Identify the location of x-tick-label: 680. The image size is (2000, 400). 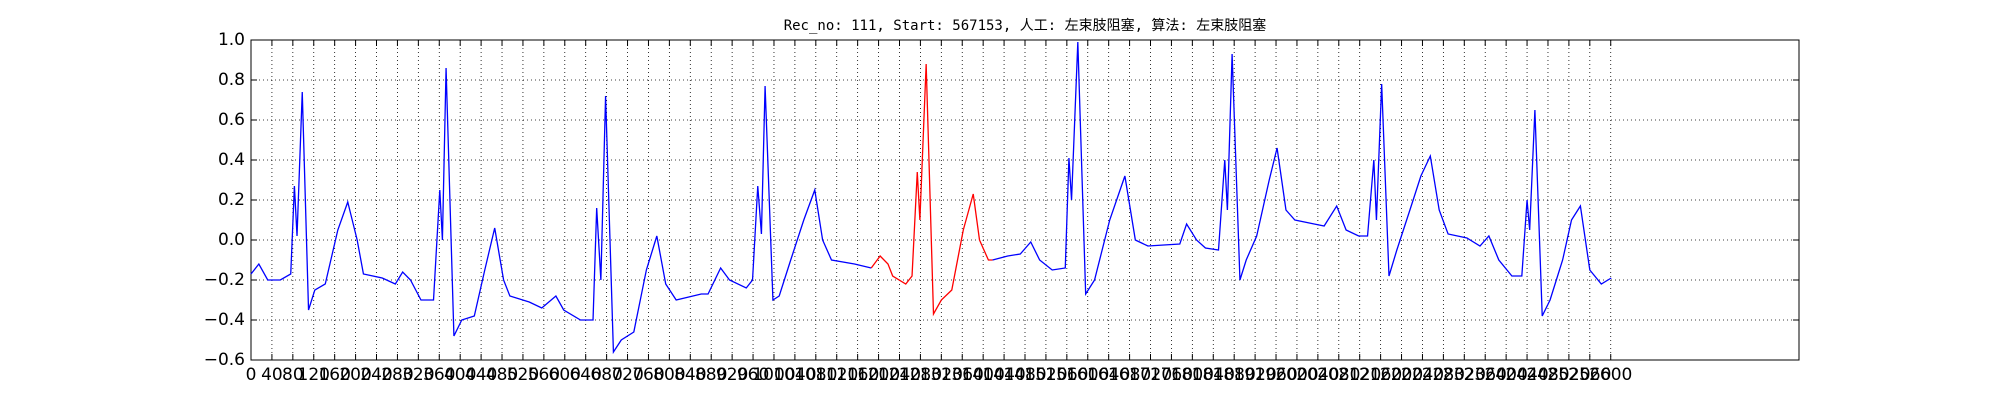
(606, 375).